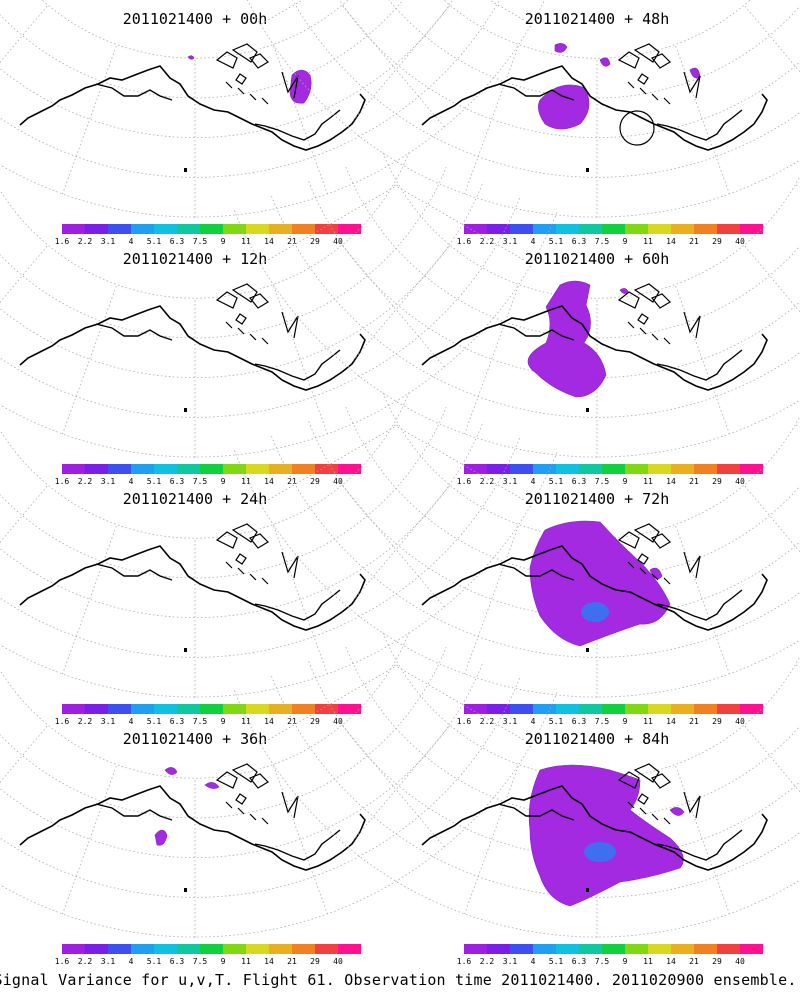 This screenshot has height=1000, width=800. What do you see at coordinates (272, 110) in the screenshot?
I see `map-area` at bounding box center [272, 110].